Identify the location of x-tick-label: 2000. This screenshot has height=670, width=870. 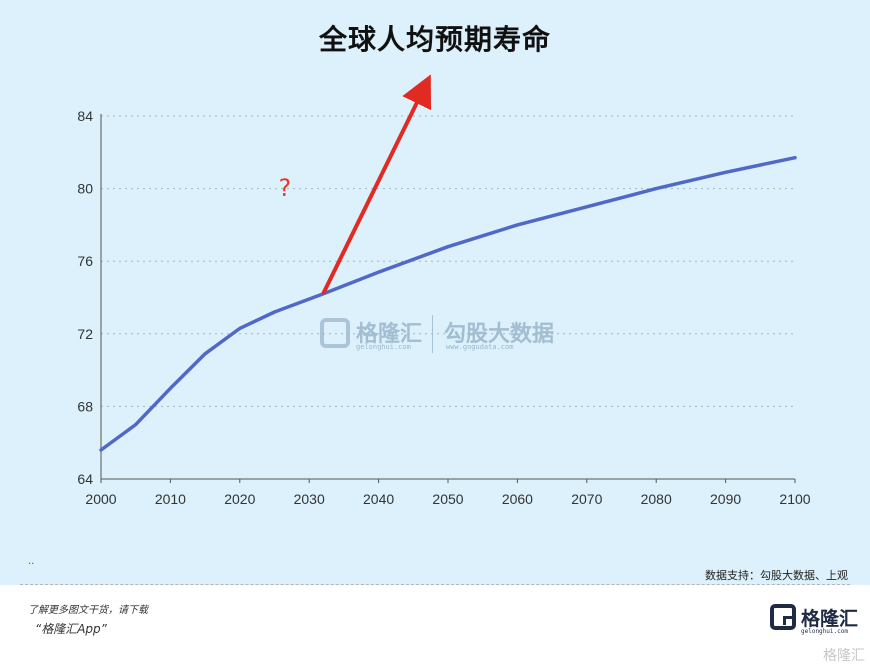
(100, 499).